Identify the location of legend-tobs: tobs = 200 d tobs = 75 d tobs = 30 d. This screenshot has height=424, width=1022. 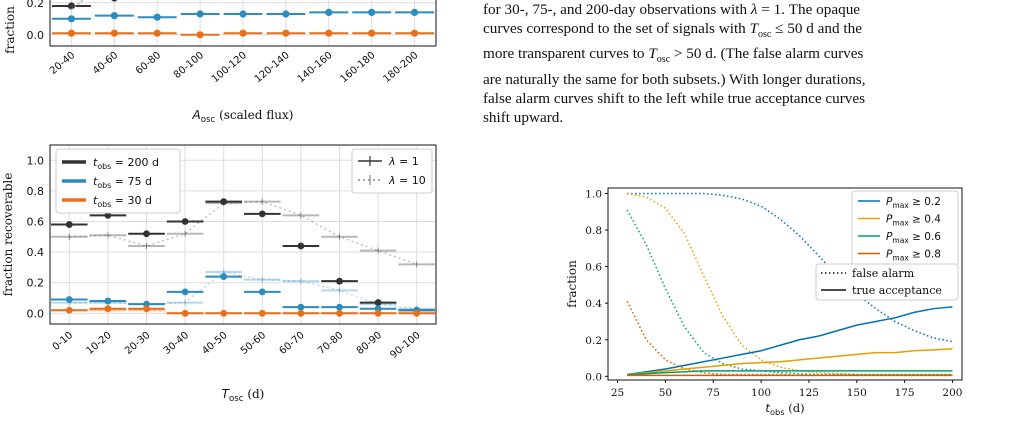
(118, 181).